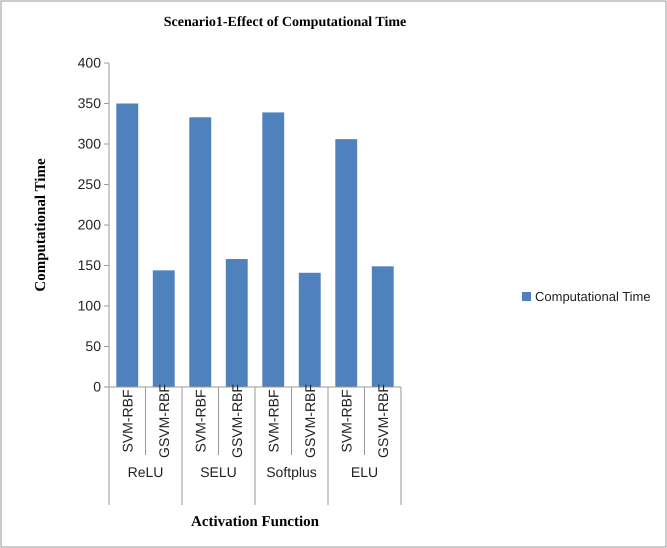 This screenshot has height=548, width=667. What do you see at coordinates (97, 386) in the screenshot?
I see `y-tick-label: 0` at bounding box center [97, 386].